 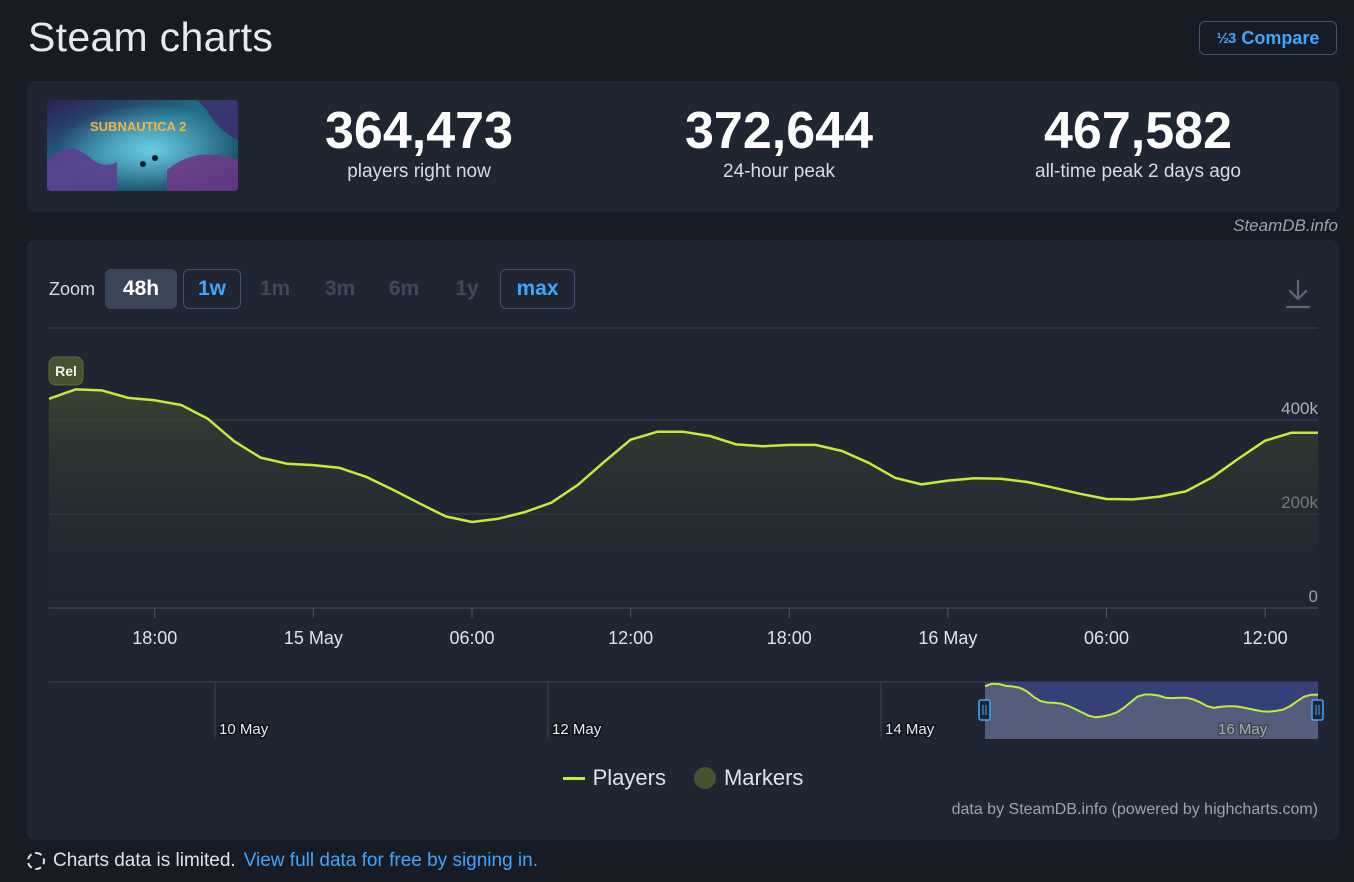 What do you see at coordinates (142, 145) in the screenshot?
I see `game-capsule-image: SUBNAUTICA 2` at bounding box center [142, 145].